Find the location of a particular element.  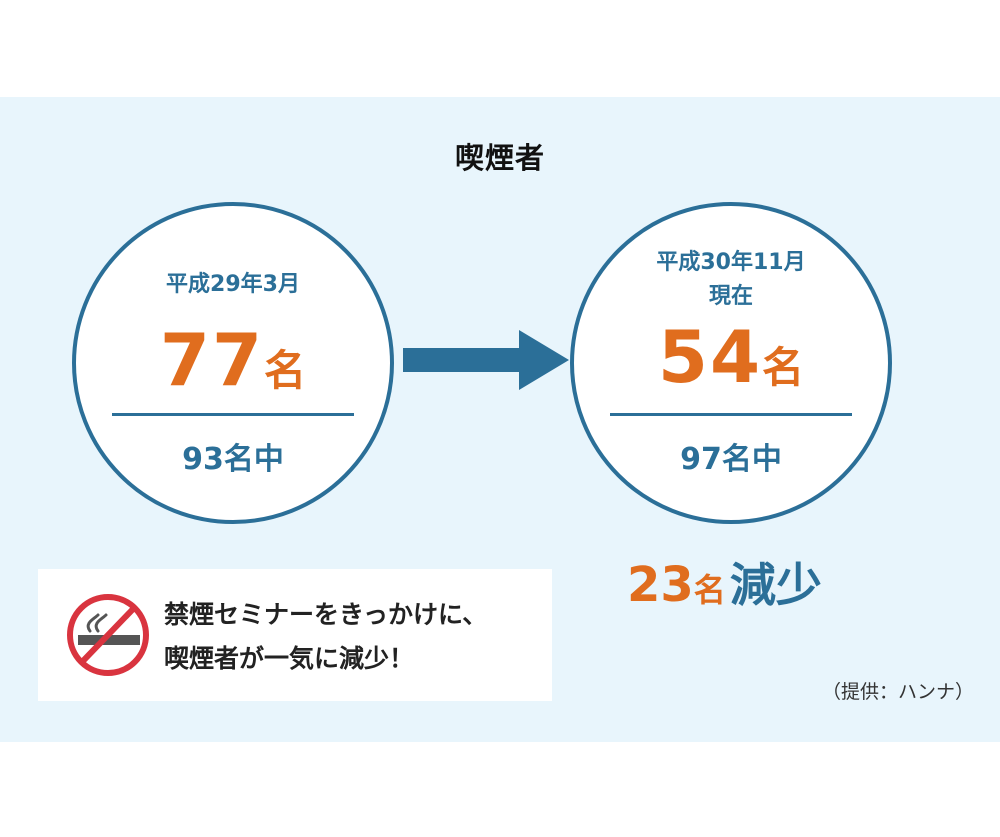

before-count-unit: 名 is located at coordinates (285, 370).